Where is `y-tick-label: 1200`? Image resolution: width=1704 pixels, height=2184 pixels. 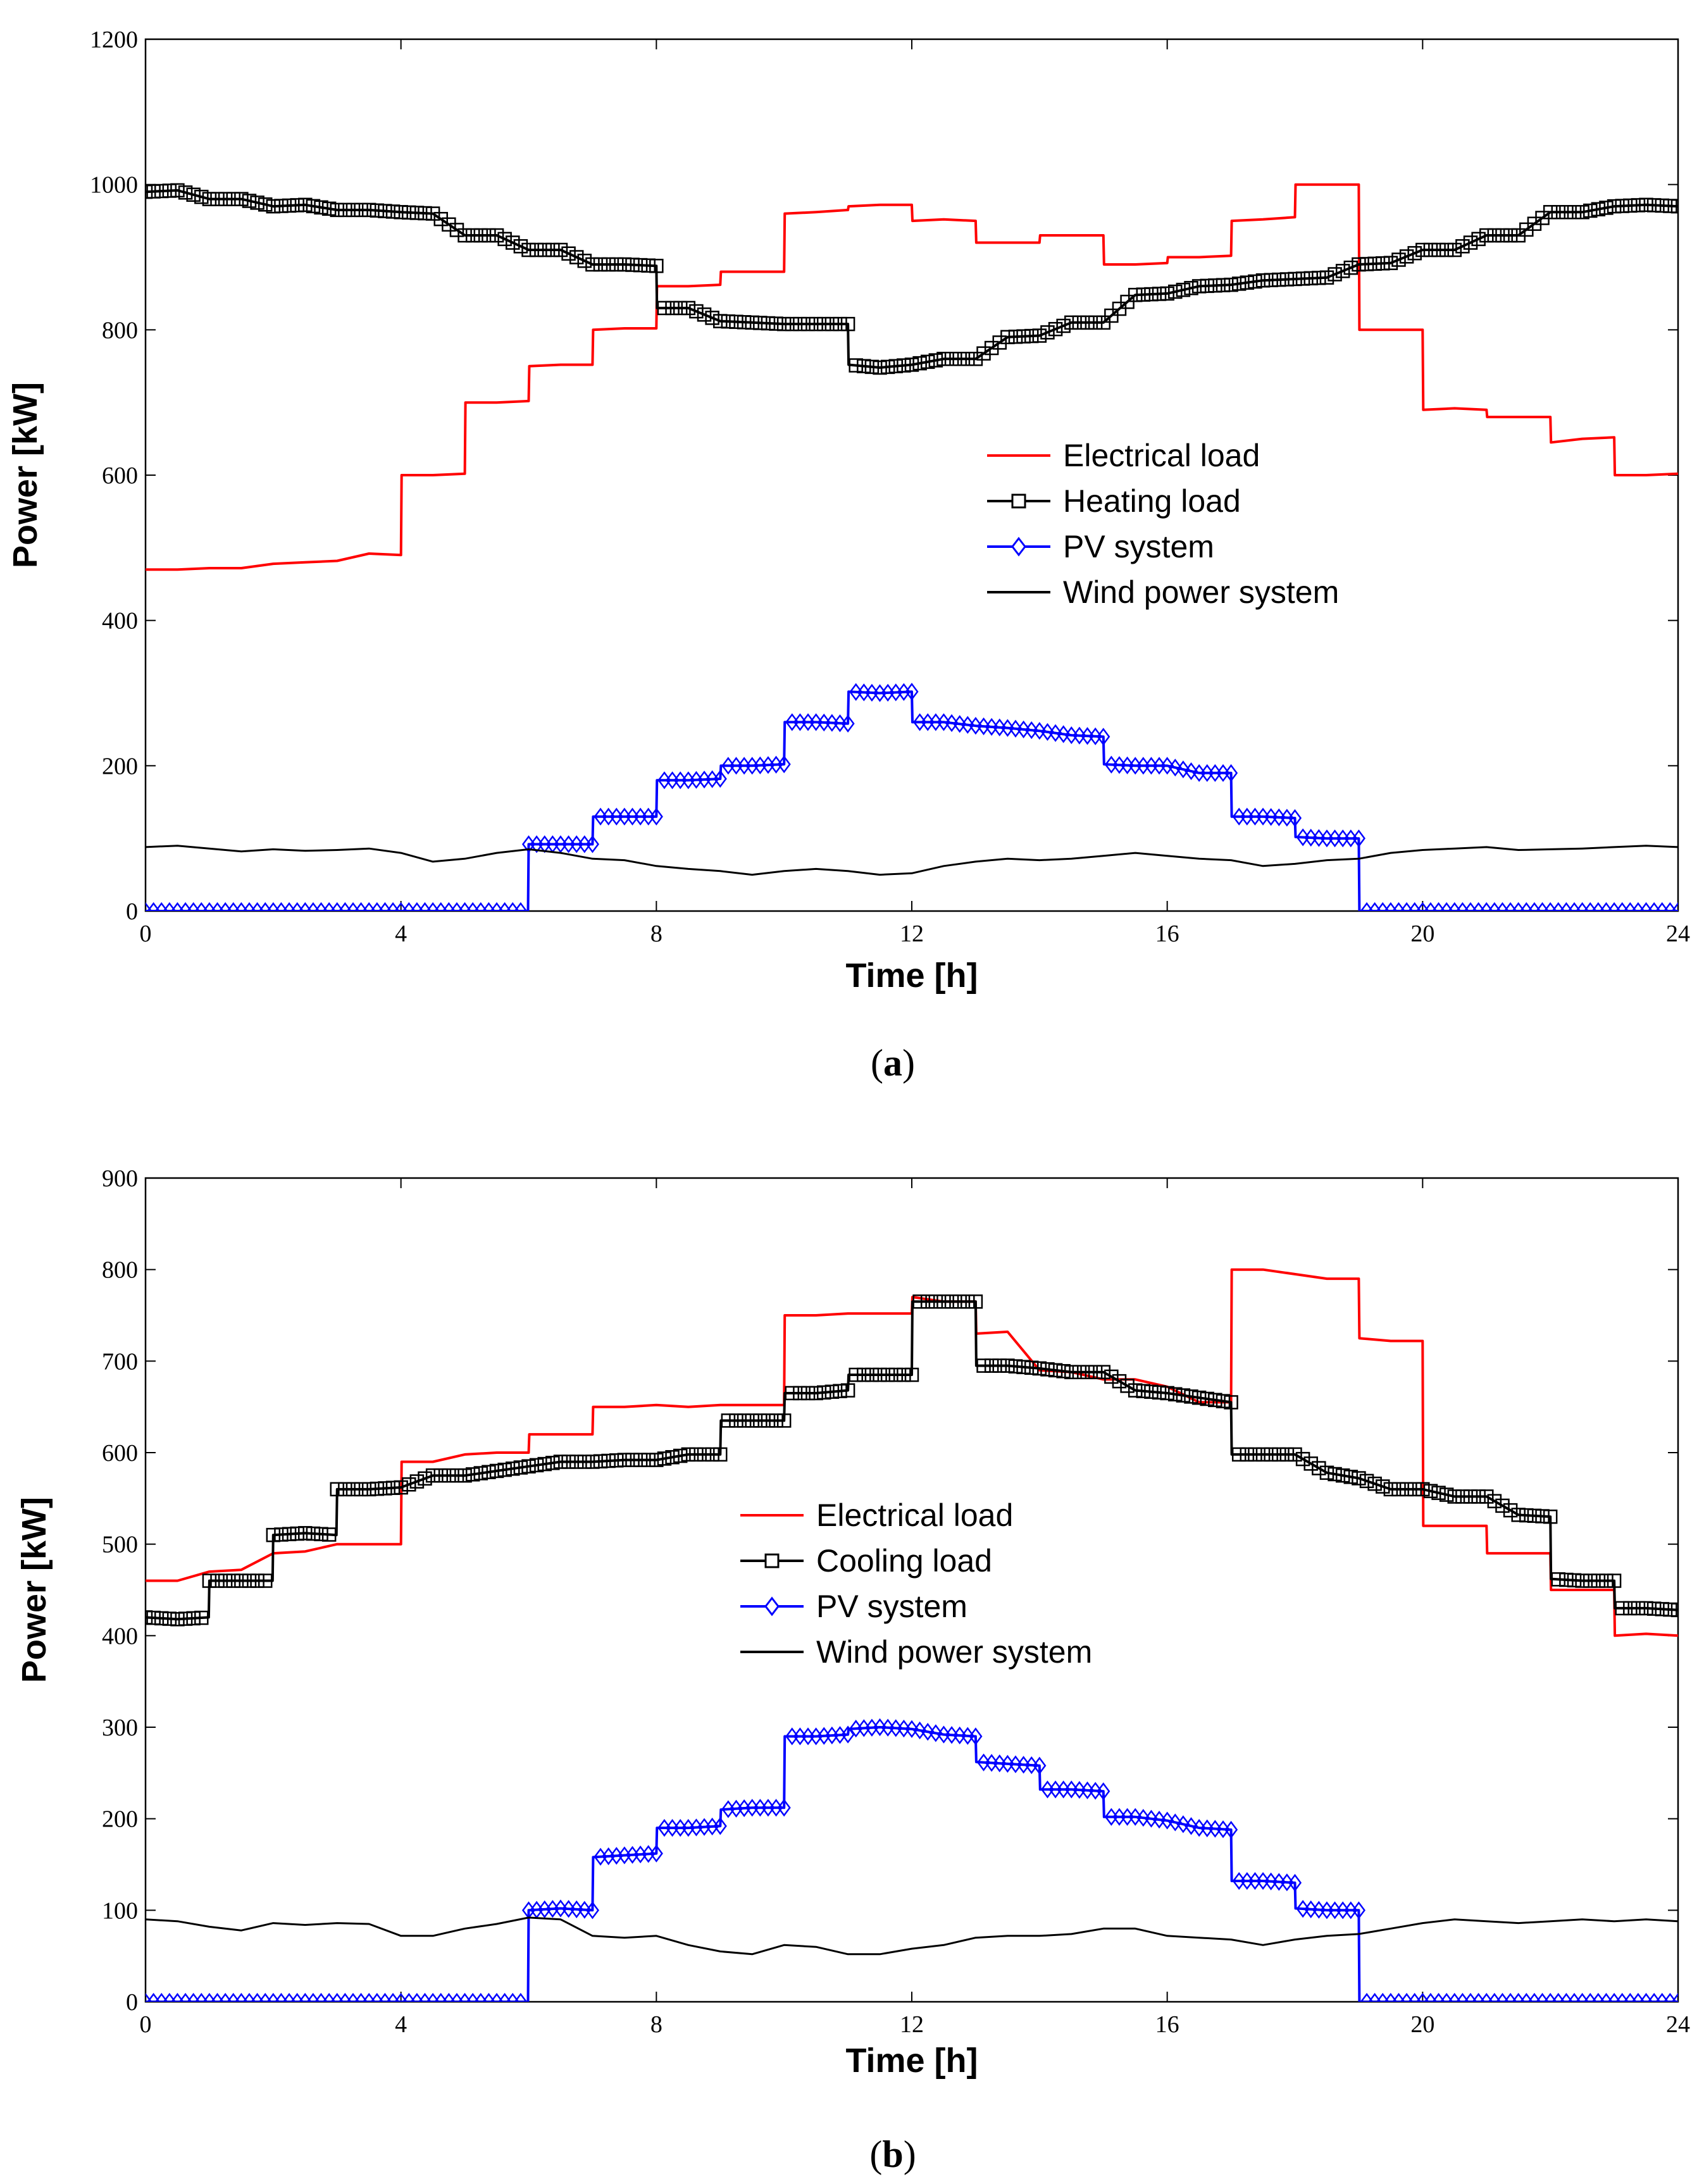 y-tick-label: 1200 is located at coordinates (114, 40).